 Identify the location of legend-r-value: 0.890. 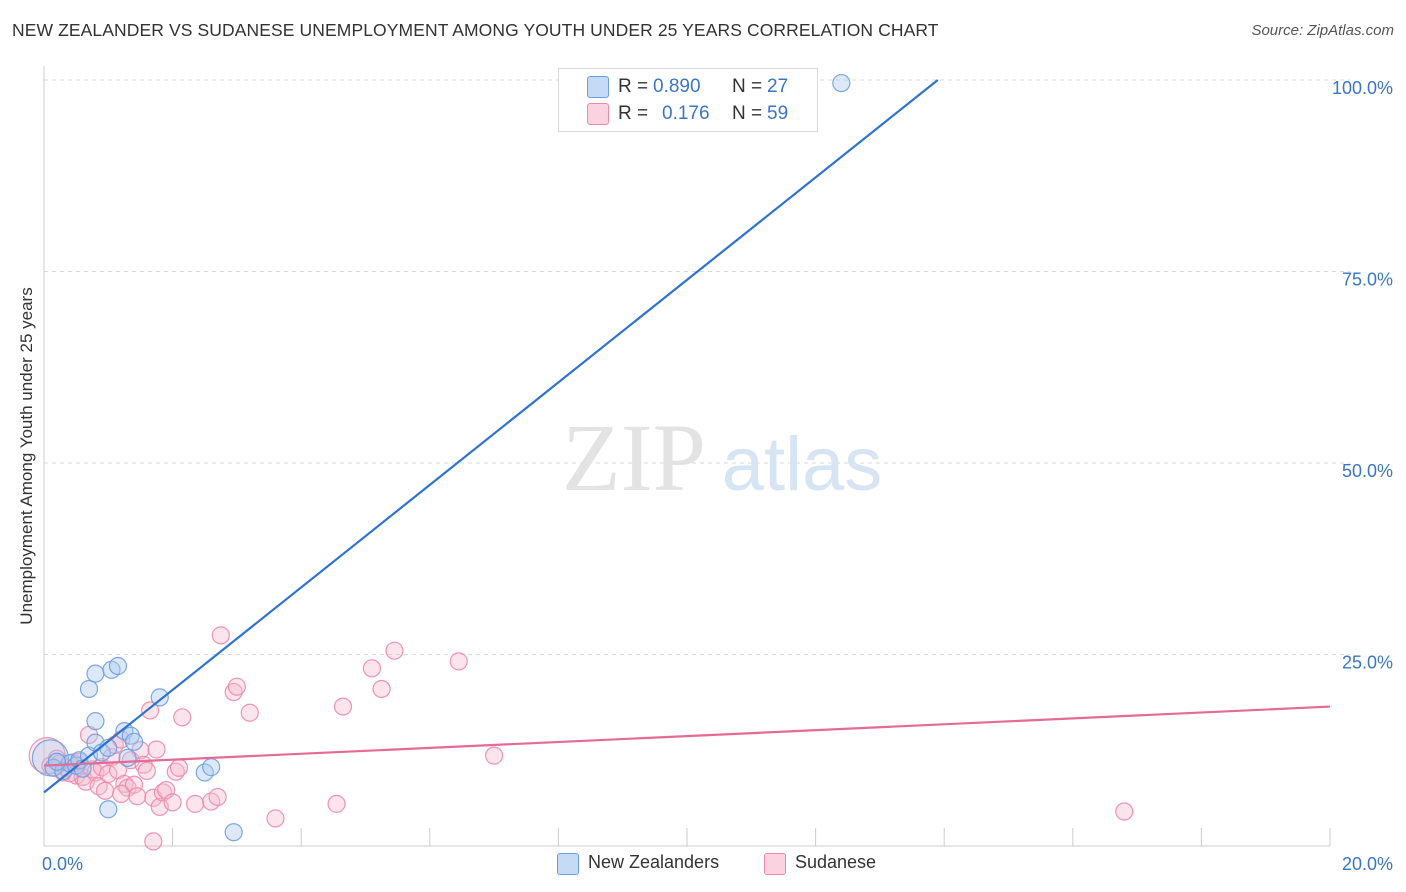
(677, 86).